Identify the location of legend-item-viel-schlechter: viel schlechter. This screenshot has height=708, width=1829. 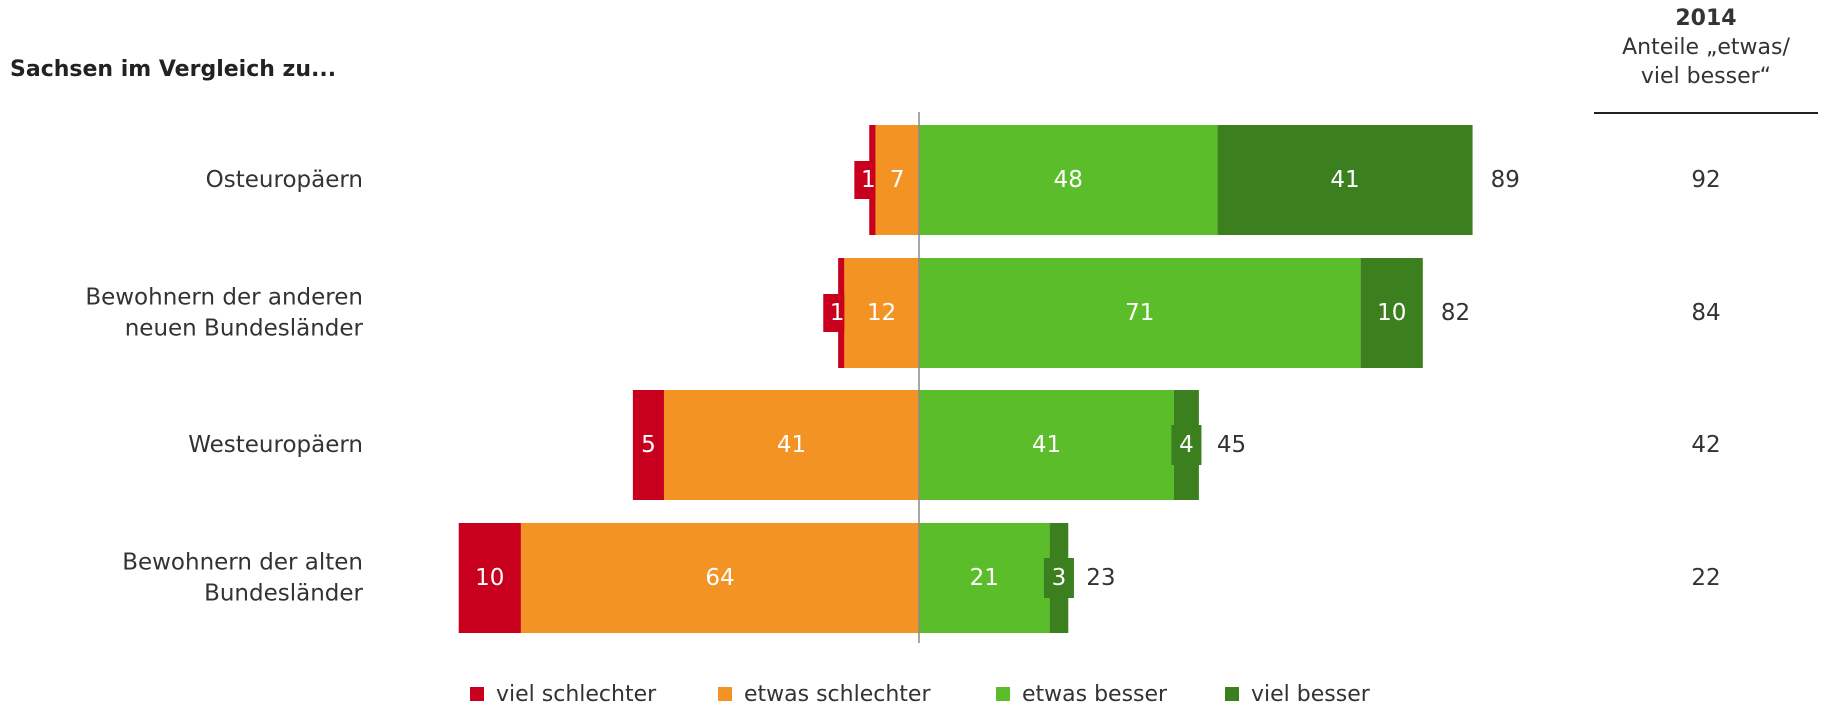
(563, 694).